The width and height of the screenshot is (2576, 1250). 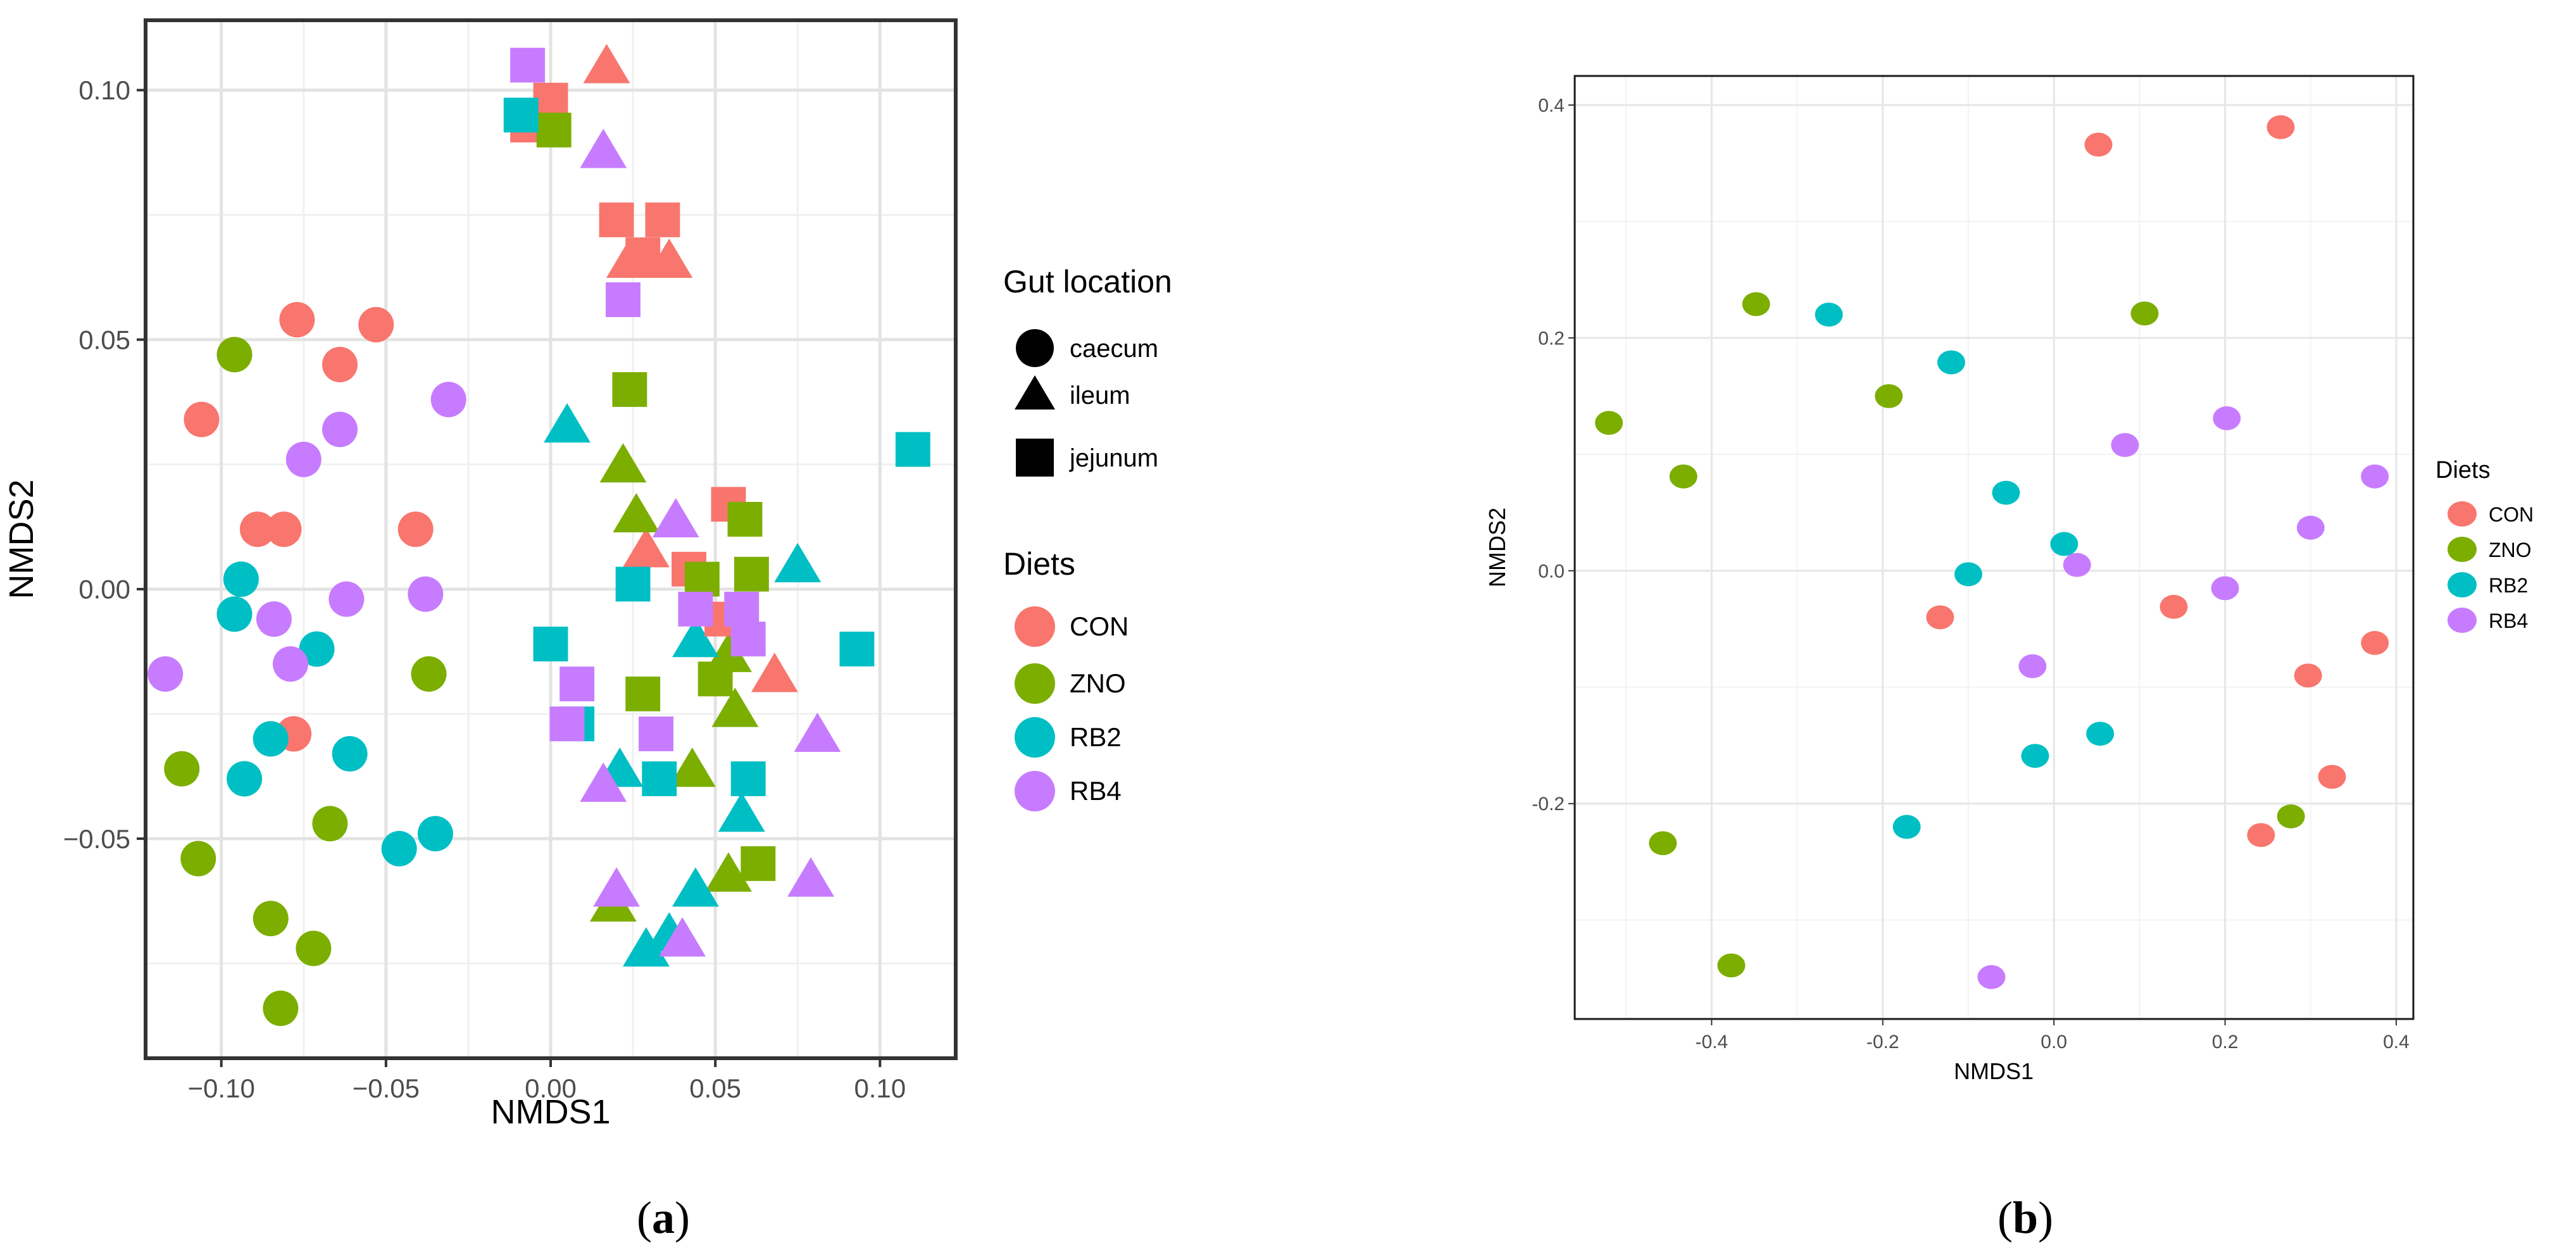 I want to click on ileum-triangle-icon, so click(x=1035, y=392).